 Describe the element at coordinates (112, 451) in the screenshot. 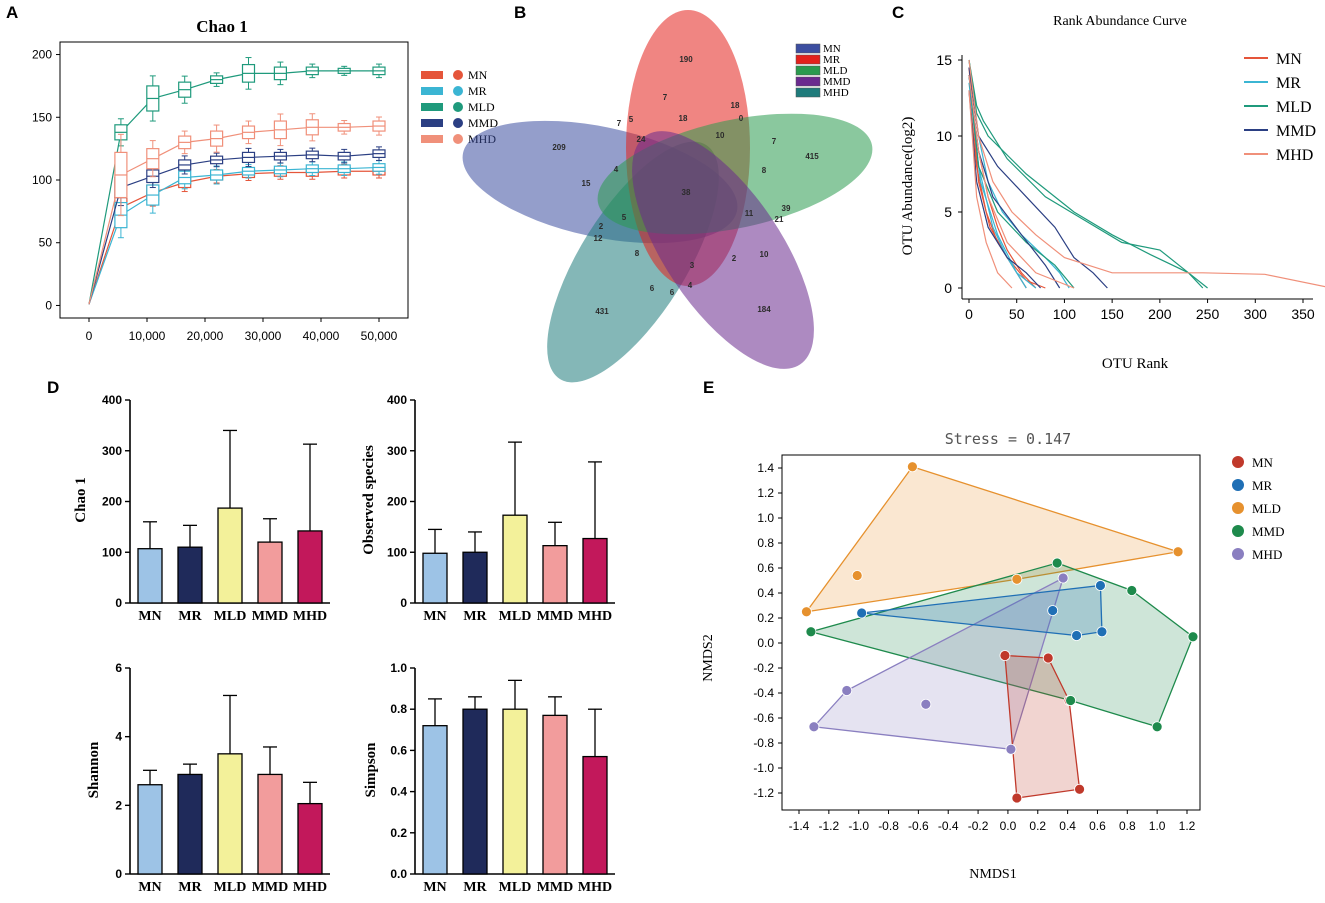

I see `y-tick-label: 300` at that location.